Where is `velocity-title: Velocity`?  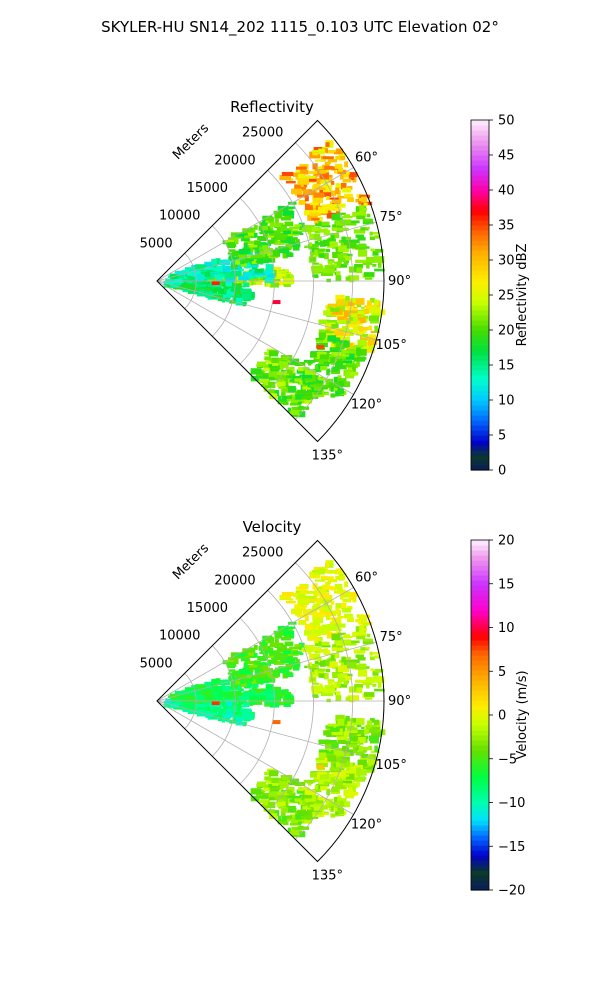 velocity-title: Velocity is located at coordinates (272, 527).